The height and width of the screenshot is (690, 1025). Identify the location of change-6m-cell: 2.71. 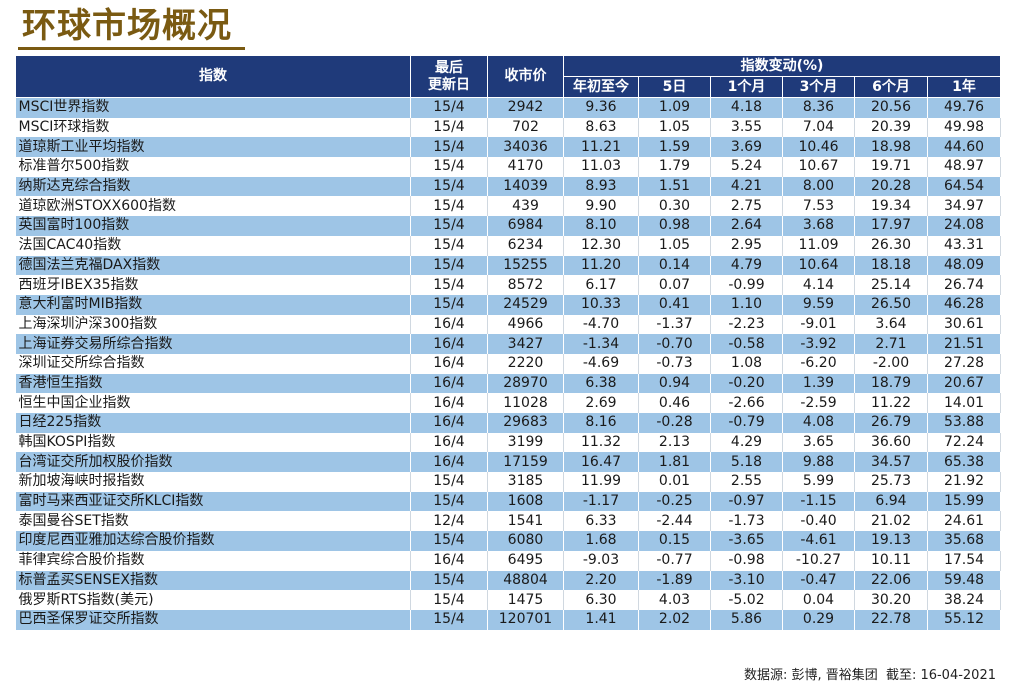
(891, 344).